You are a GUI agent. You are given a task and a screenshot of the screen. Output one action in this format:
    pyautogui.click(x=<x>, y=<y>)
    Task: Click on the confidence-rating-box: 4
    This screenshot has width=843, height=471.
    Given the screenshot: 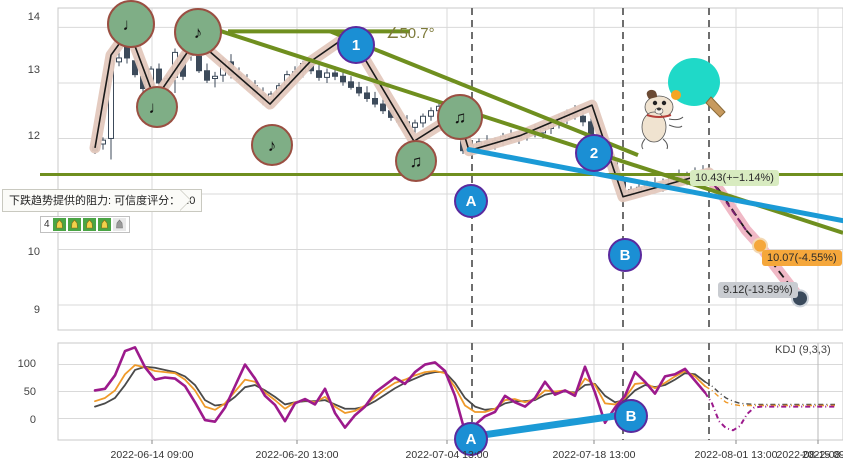 What is the action you would take?
    pyautogui.click(x=85, y=224)
    